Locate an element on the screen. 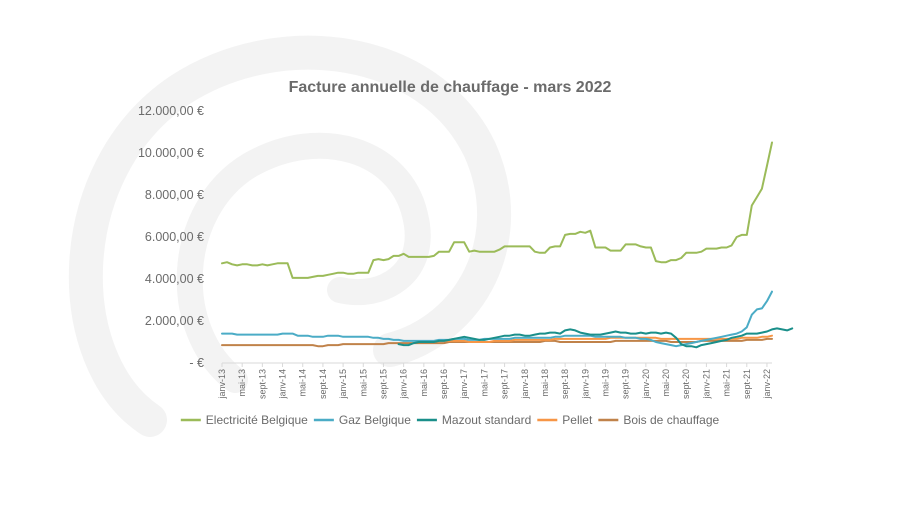 This screenshot has width=900, height=507. x-tick-label: mai-18 is located at coordinates (545, 383).